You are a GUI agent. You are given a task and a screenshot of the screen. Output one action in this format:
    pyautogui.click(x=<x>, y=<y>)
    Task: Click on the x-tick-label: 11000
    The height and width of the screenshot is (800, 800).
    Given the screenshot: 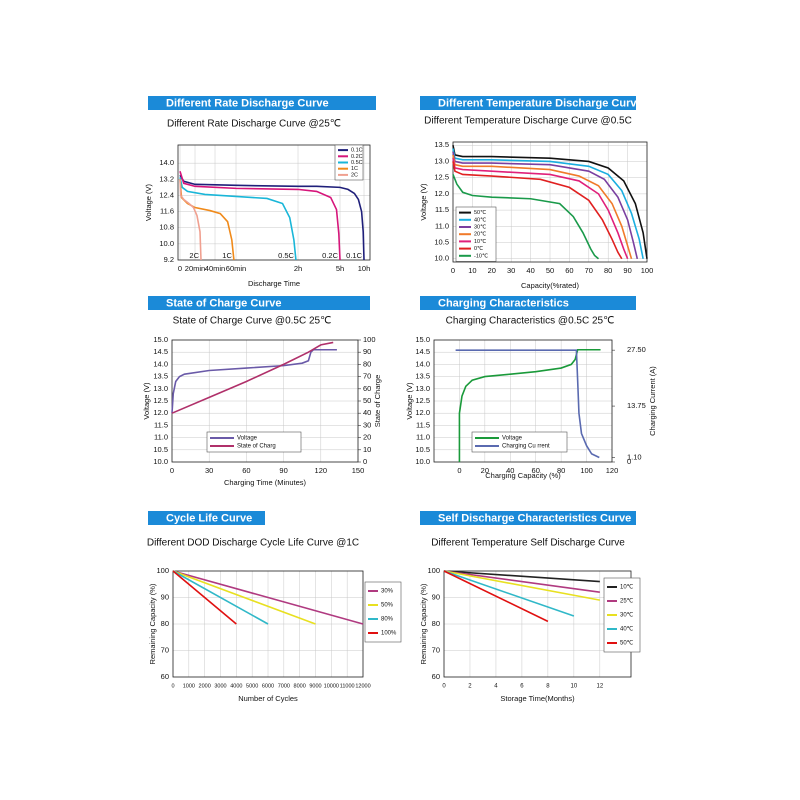 What is the action you would take?
    pyautogui.click(x=347, y=686)
    